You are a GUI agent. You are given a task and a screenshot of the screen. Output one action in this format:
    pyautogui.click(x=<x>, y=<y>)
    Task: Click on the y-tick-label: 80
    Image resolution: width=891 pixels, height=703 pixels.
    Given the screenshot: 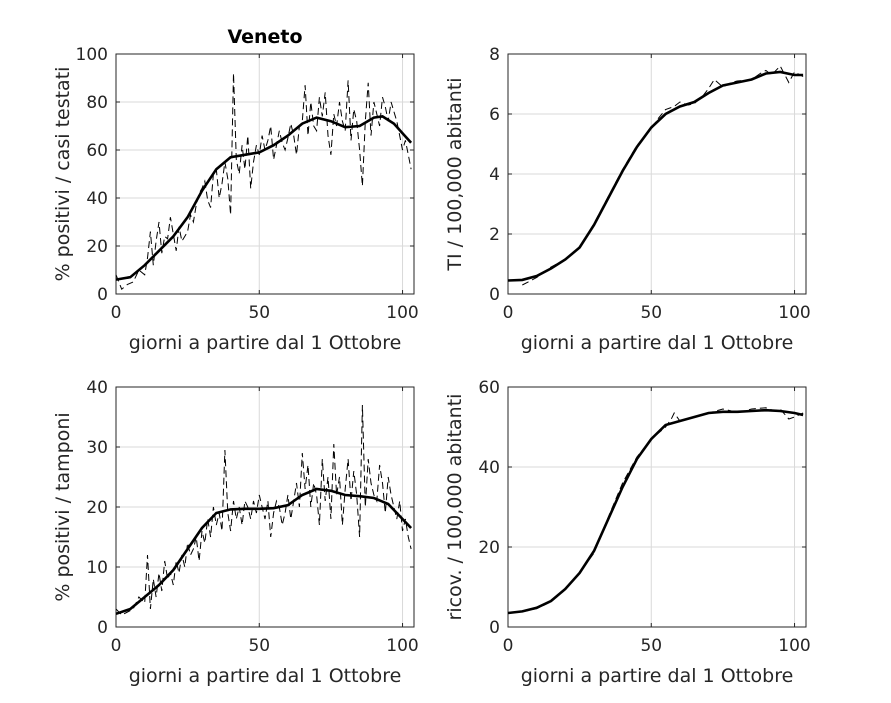 What is the action you would take?
    pyautogui.click(x=97, y=103)
    